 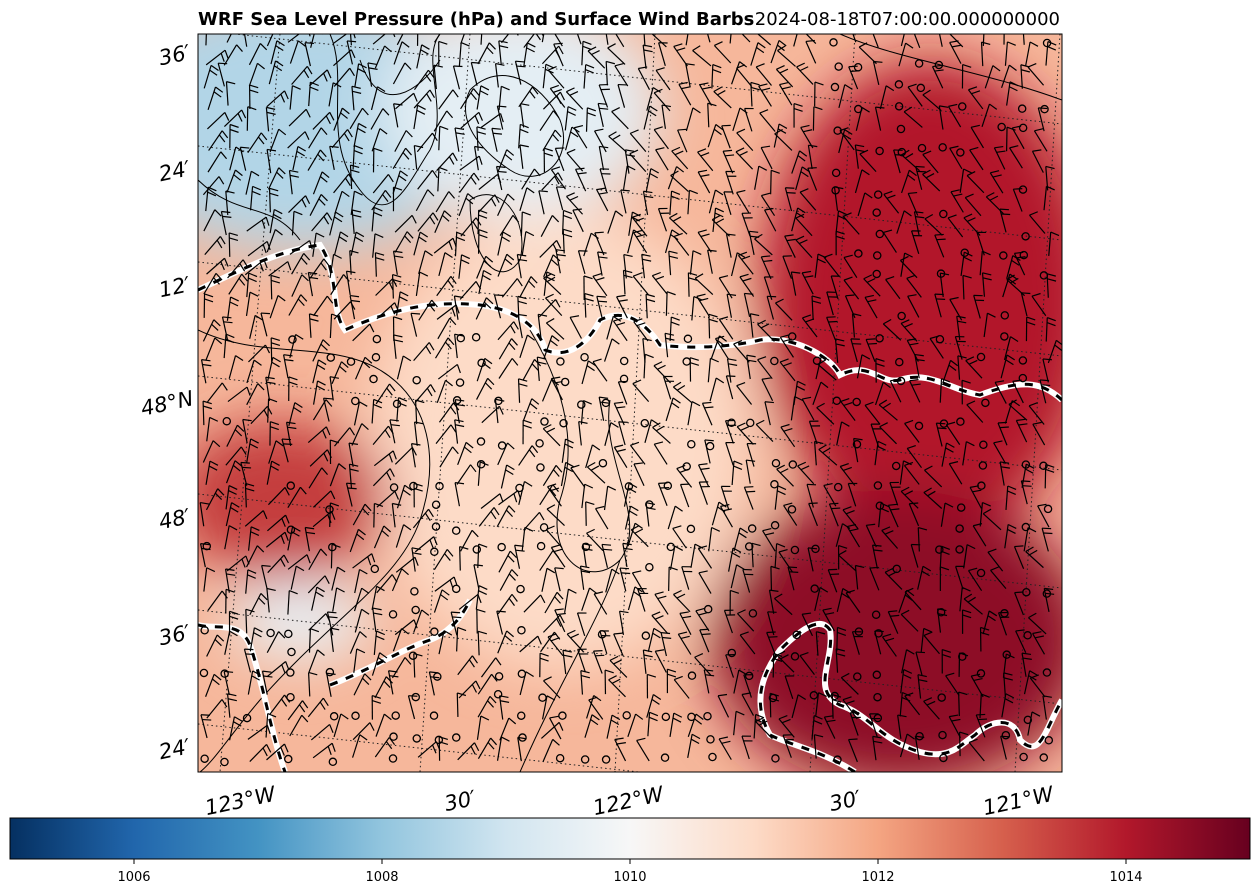 I want to click on lon-tick-label: 30′, so click(x=460, y=801).